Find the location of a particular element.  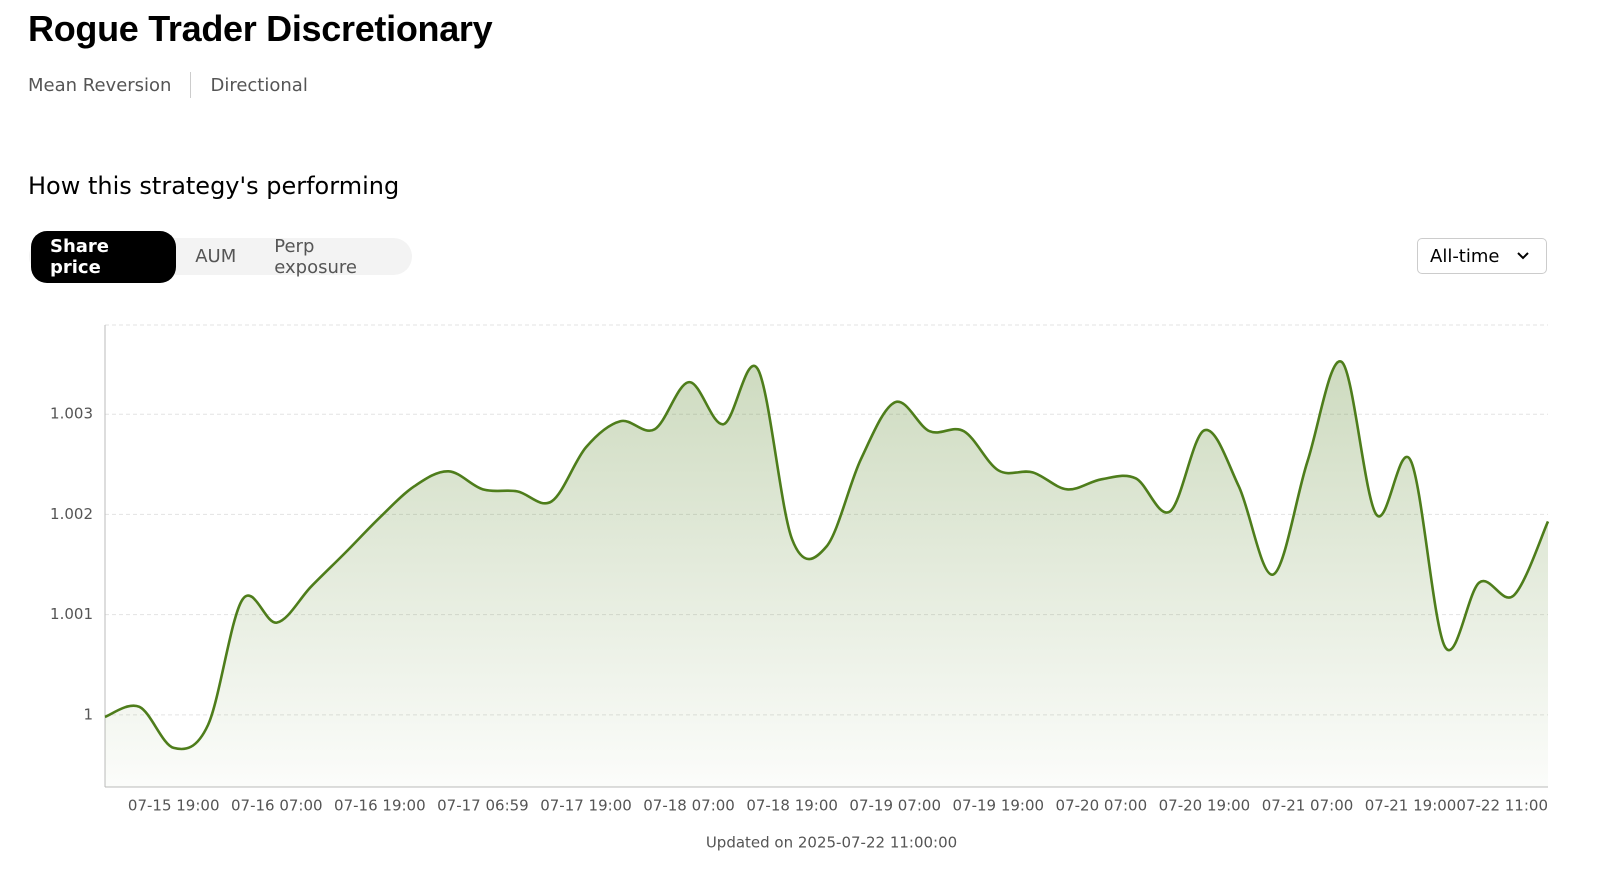

x-tick-label: 07-19 07:00 is located at coordinates (895, 806).